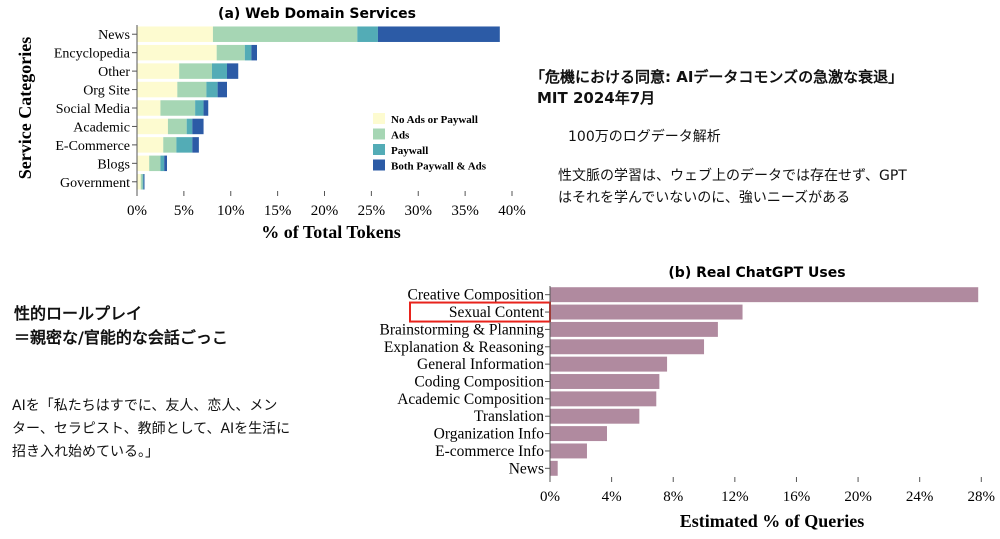 This screenshot has height=539, width=1000. I want to click on chart-b-bar-brainstorming-planning, so click(634, 329).